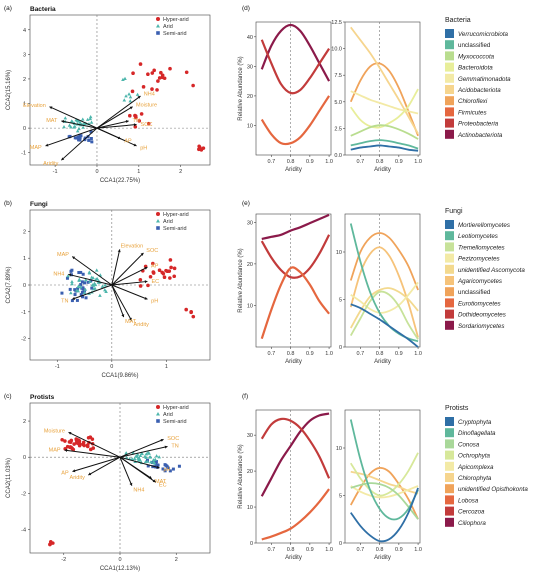 The height and width of the screenshot is (580, 554). Describe the element at coordinates (458, 20) in the screenshot. I see `legend-title: Bacteria` at that location.